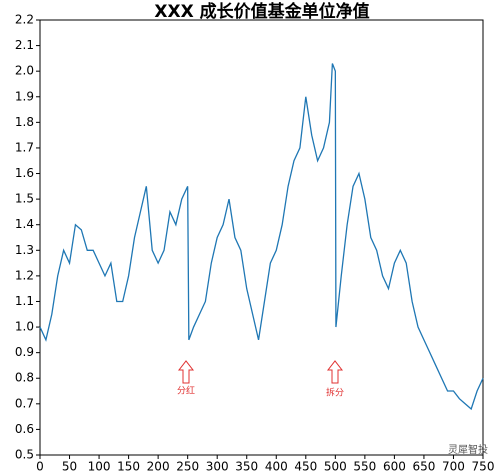 The image size is (500, 474). I want to click on x-tick-label: 400, so click(276, 467).